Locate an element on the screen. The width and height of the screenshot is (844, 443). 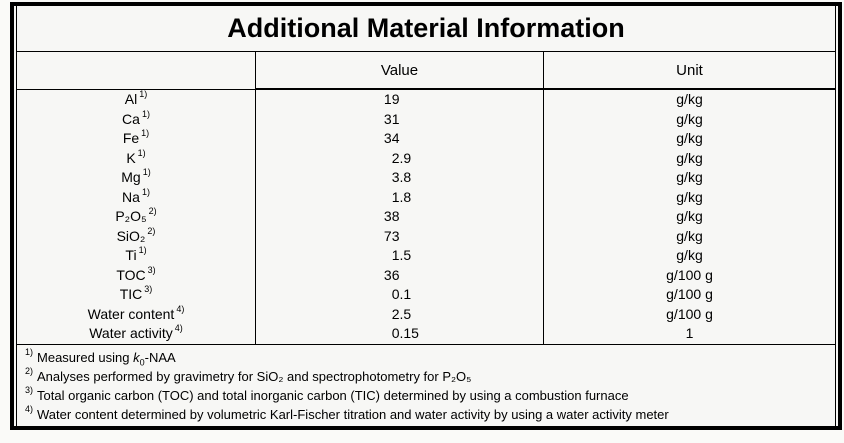
footnote: 1) Measured using k0-NAA is located at coordinates (426, 357).